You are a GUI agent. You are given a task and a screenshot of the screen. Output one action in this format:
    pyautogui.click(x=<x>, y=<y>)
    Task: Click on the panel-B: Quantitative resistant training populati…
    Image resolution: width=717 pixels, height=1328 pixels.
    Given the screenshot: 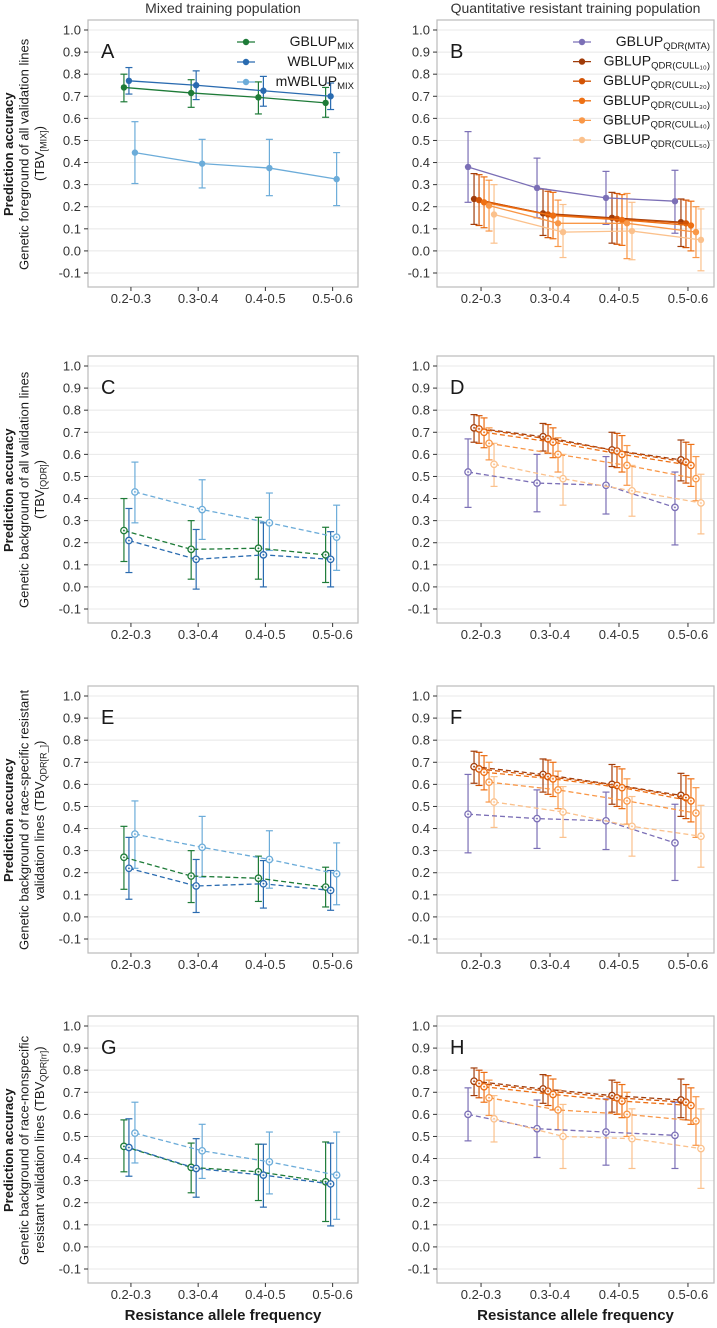 What is the action you would take?
    pyautogui.click(x=538, y=166)
    